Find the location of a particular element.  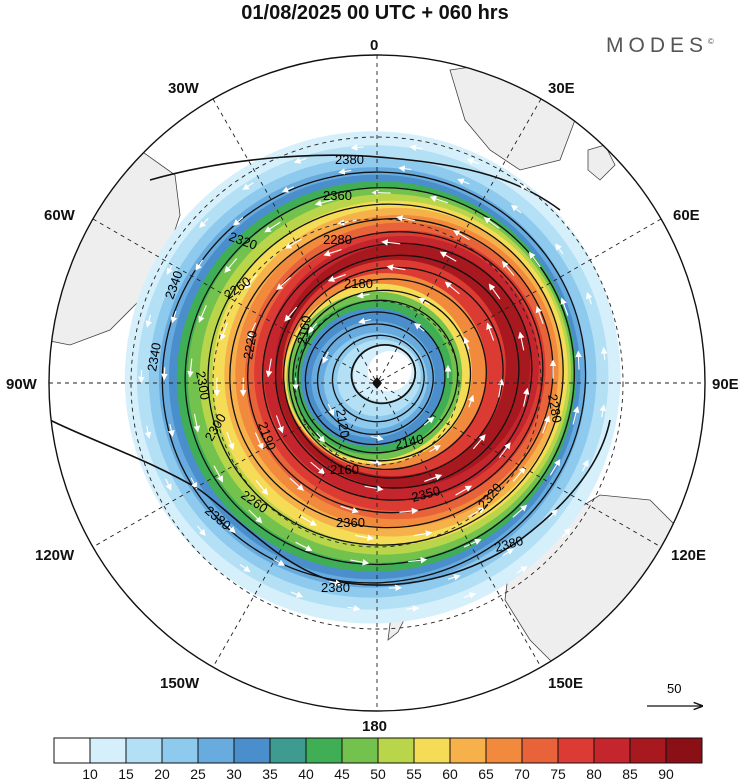

lon-label-180: 180 is located at coordinates (374, 726).